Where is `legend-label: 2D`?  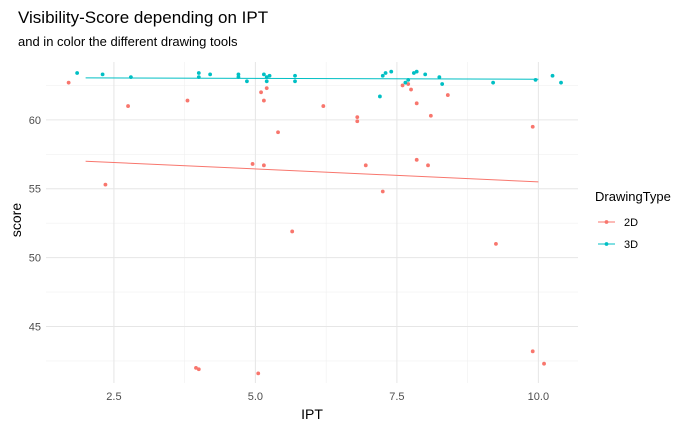 legend-label: 2D is located at coordinates (631, 223).